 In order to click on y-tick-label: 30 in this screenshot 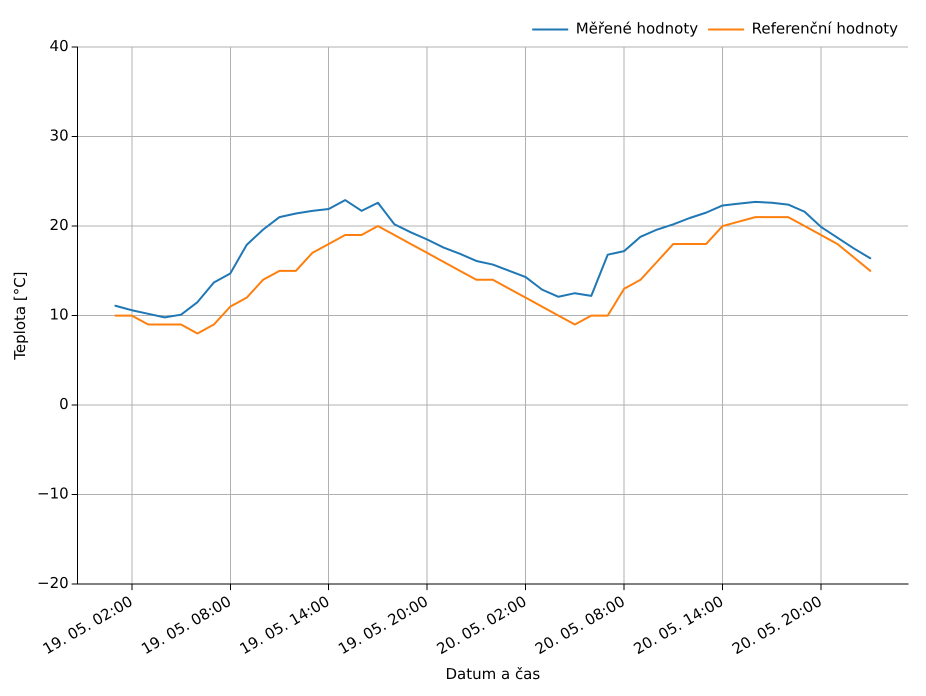, I will do `click(59, 135)`.